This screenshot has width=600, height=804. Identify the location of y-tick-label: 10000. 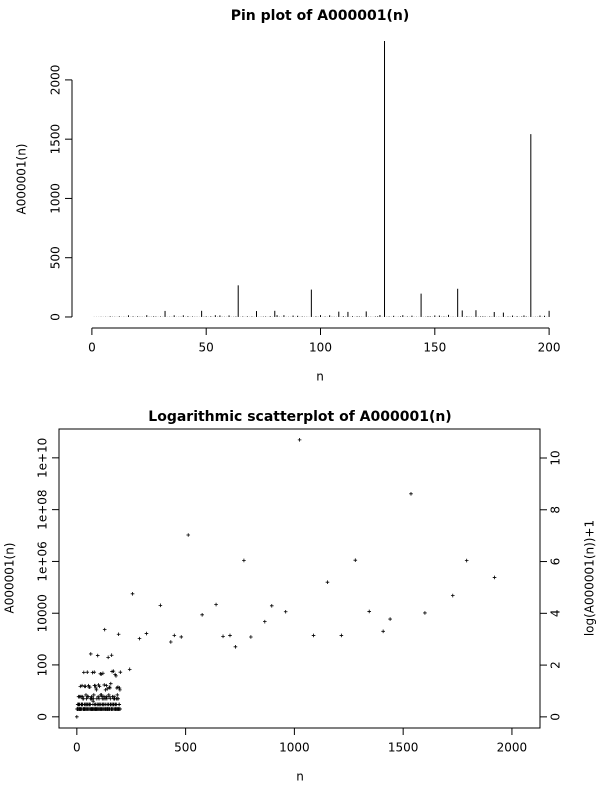
(43, 613).